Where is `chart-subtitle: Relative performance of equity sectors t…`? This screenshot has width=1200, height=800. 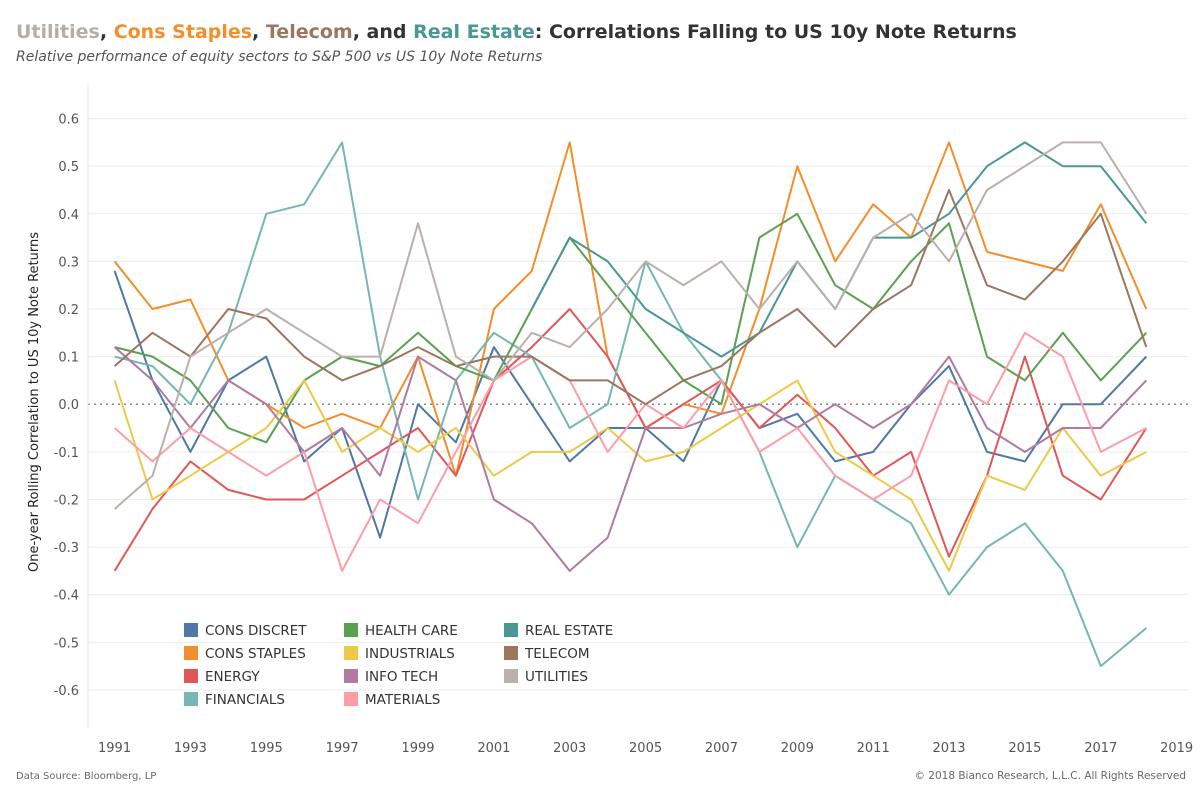
chart-subtitle: Relative performance of equity sectors t… is located at coordinates (279, 57).